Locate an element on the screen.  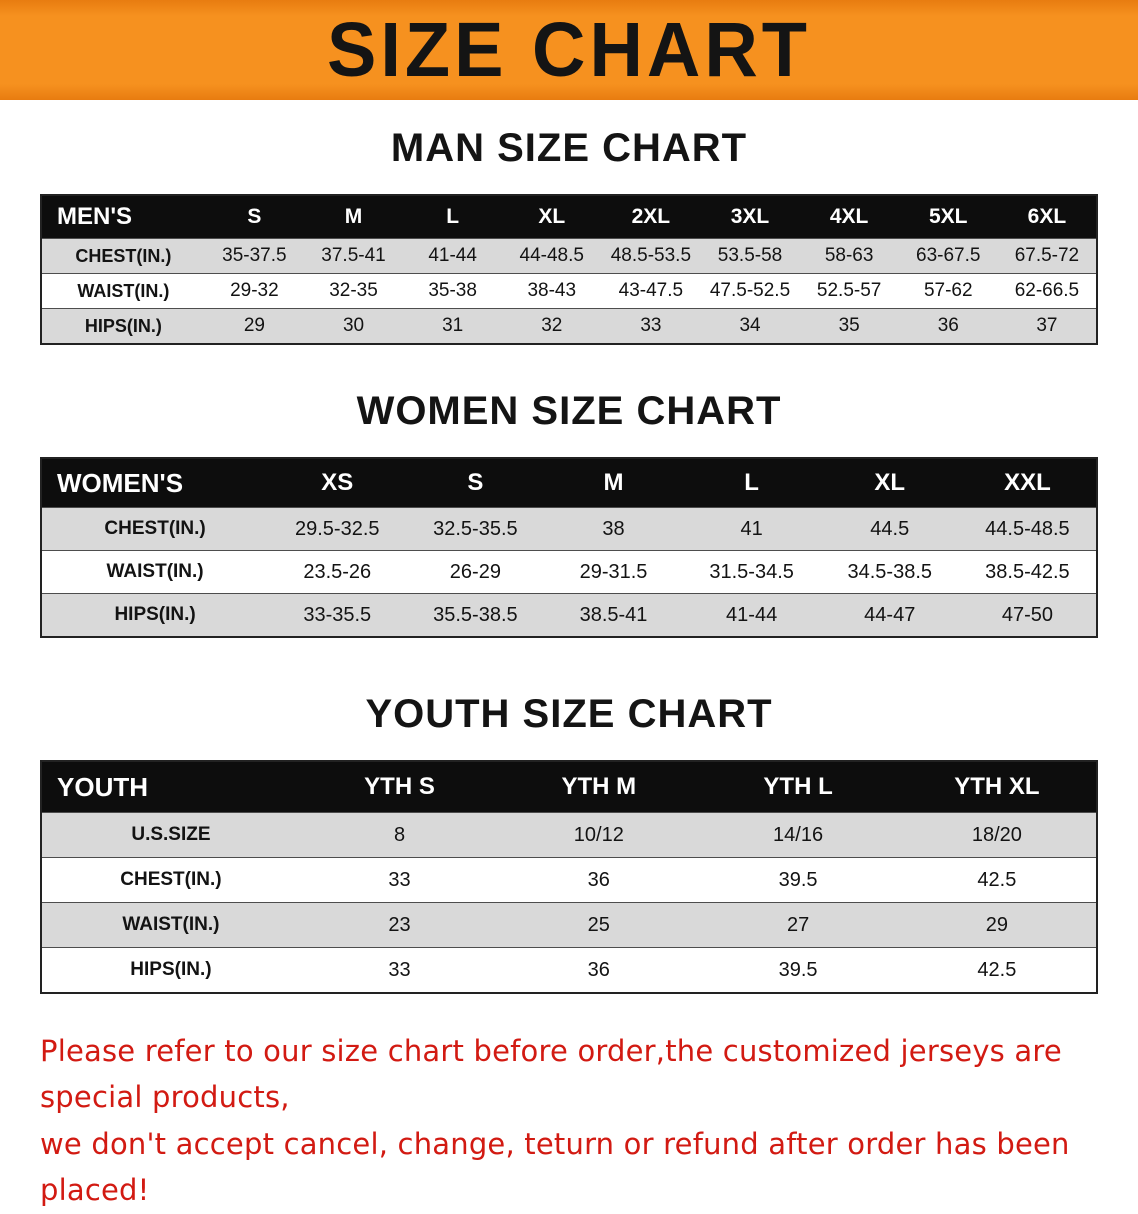
size-value-cell: 58-63 is located at coordinates (849, 256).